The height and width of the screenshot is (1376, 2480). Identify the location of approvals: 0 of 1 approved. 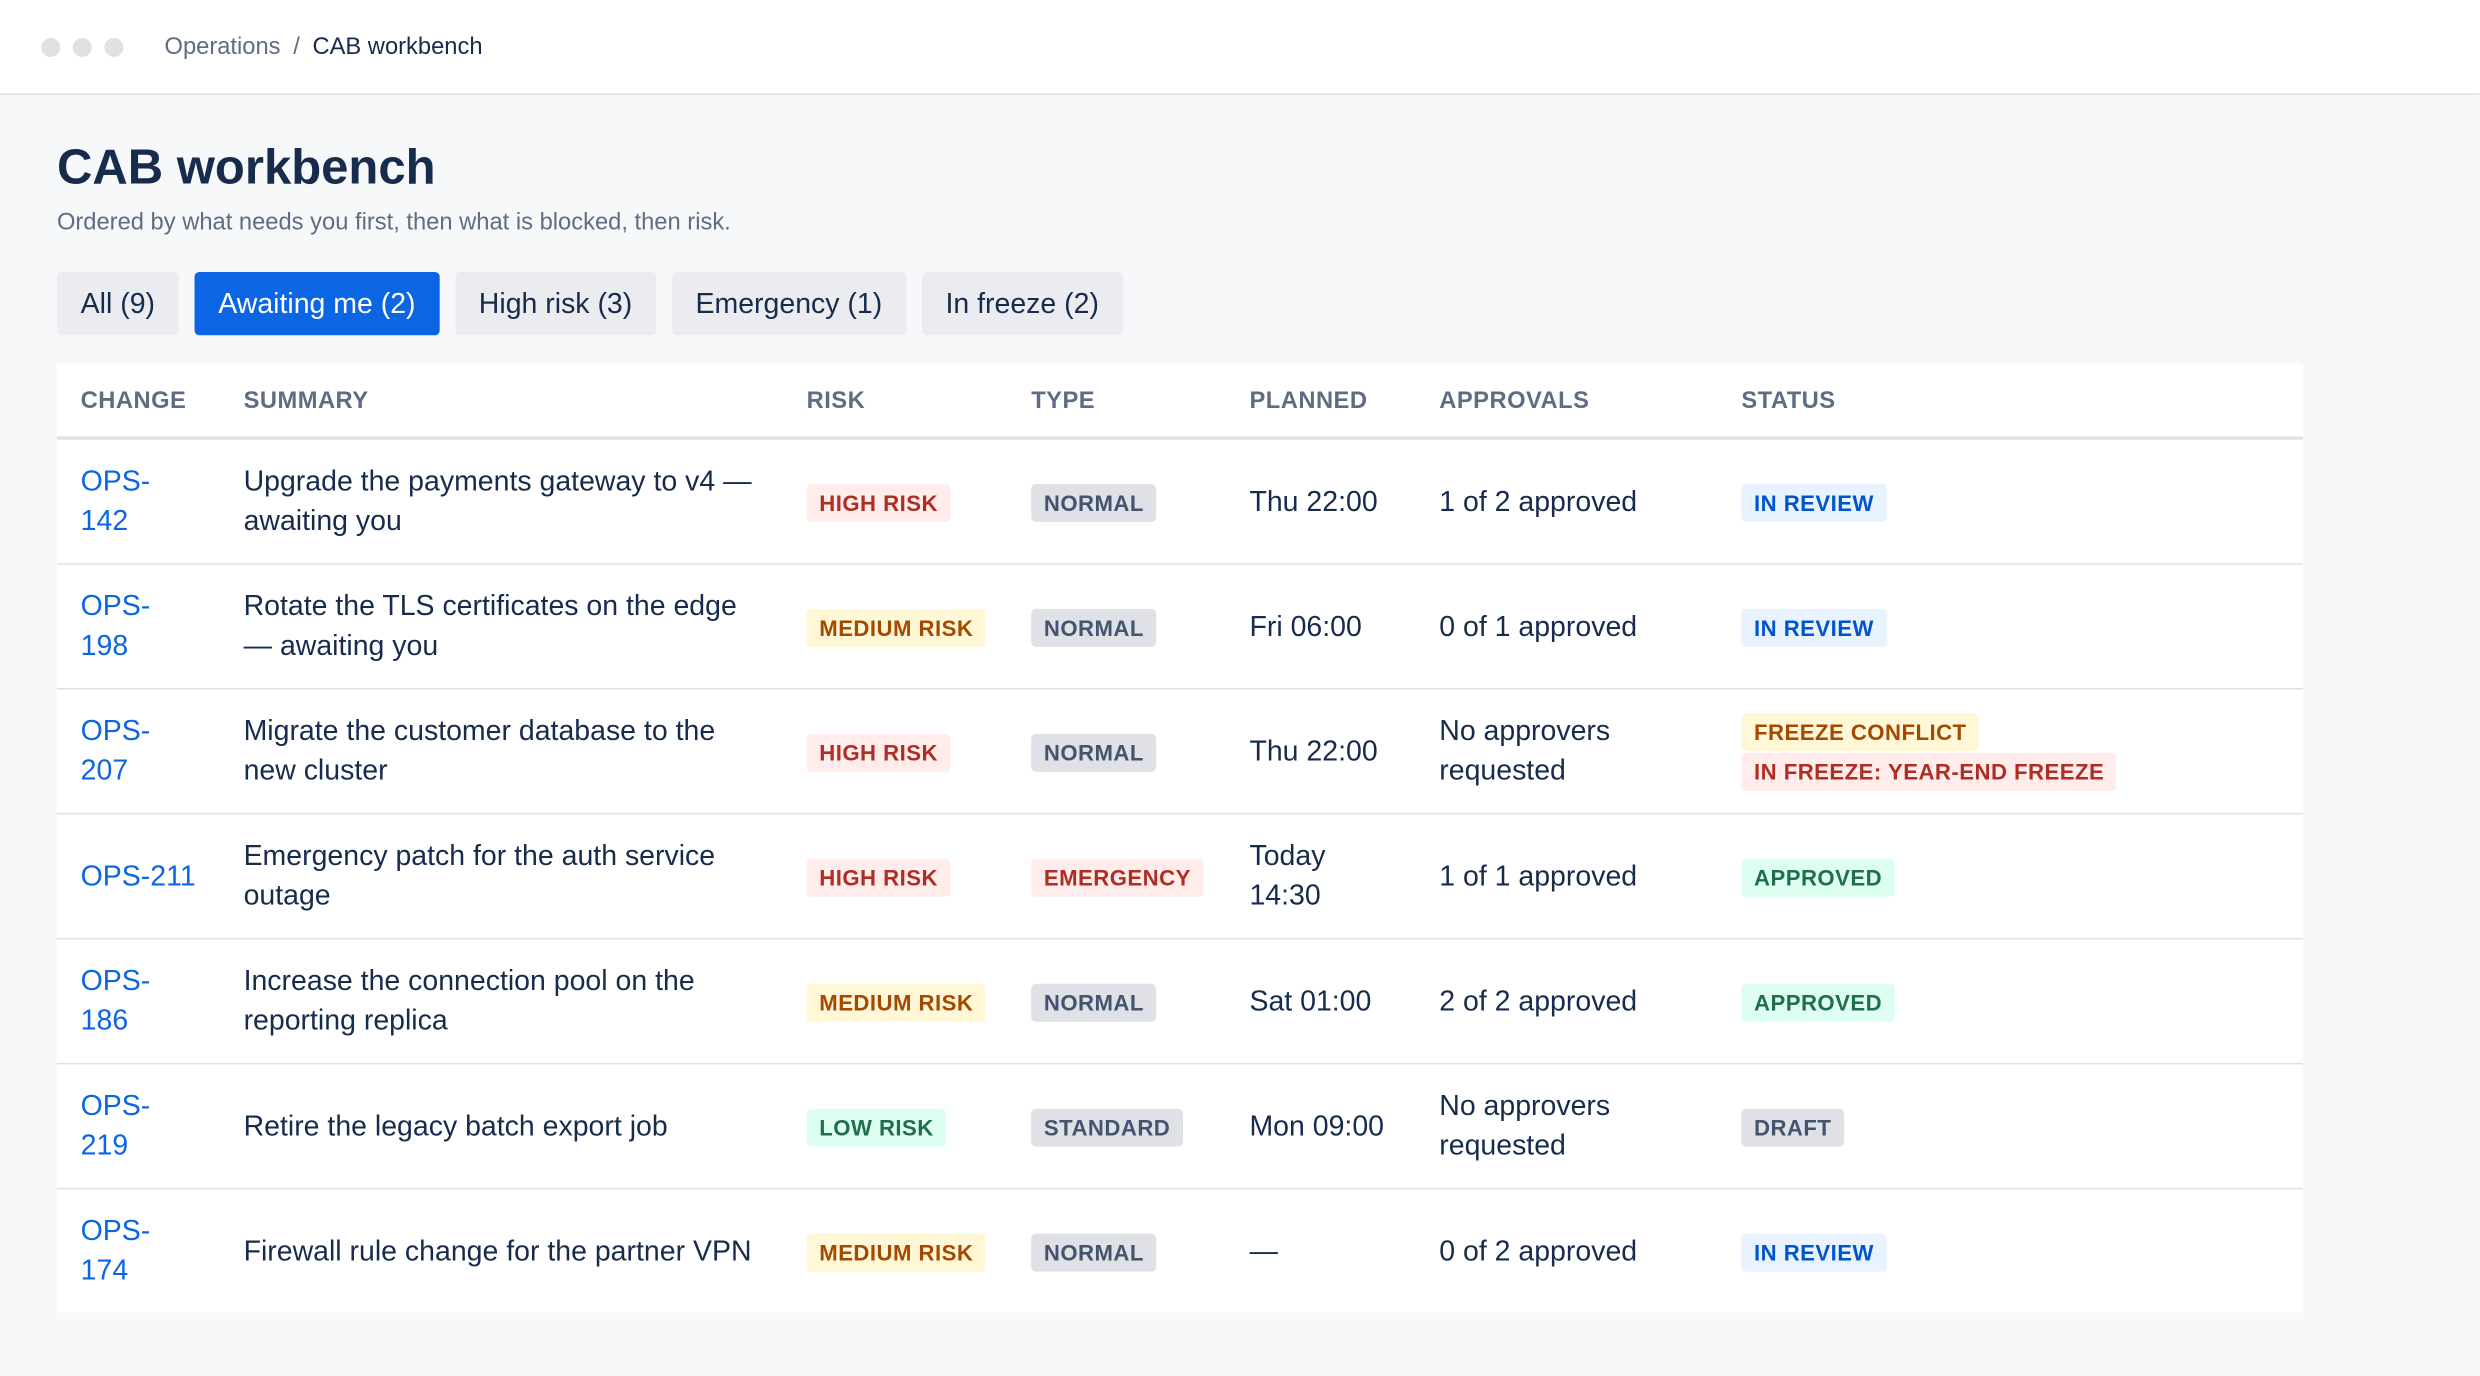
(1566, 626).